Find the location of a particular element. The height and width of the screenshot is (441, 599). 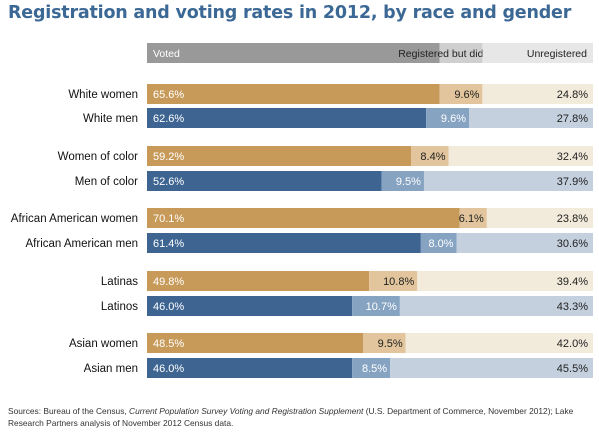

data-label: 52.6% is located at coordinates (168, 182).